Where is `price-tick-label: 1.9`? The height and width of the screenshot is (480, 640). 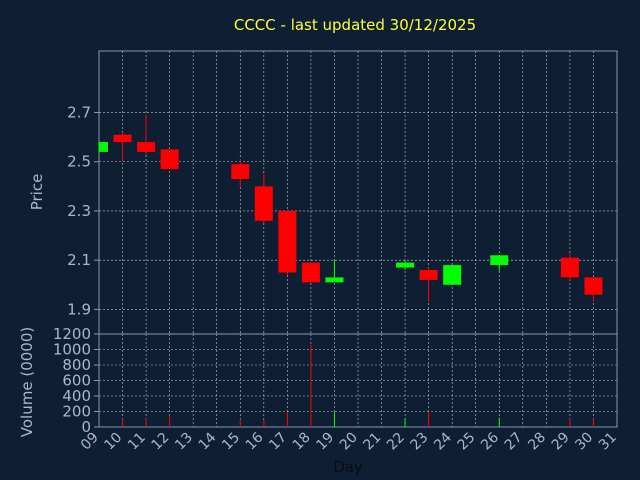
price-tick-label: 1.9 is located at coordinates (79, 309).